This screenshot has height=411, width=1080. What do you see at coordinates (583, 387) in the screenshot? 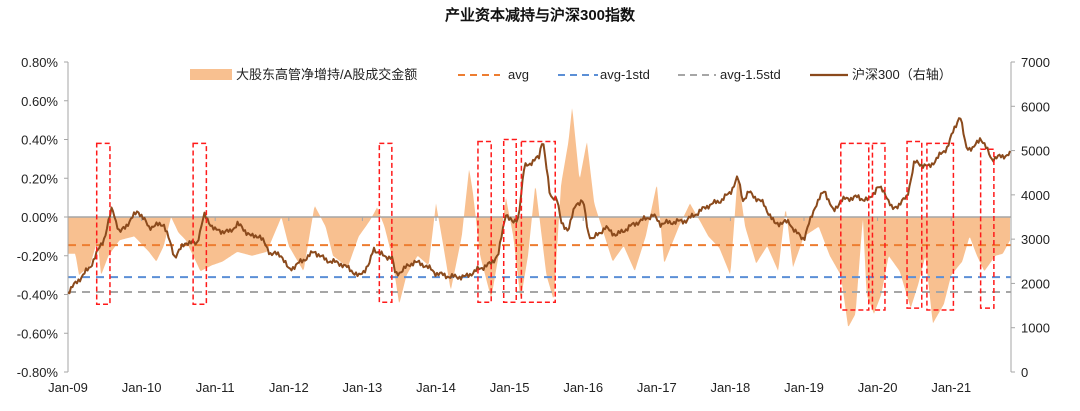
I see `x-tick-label: Jan-16` at bounding box center [583, 387].